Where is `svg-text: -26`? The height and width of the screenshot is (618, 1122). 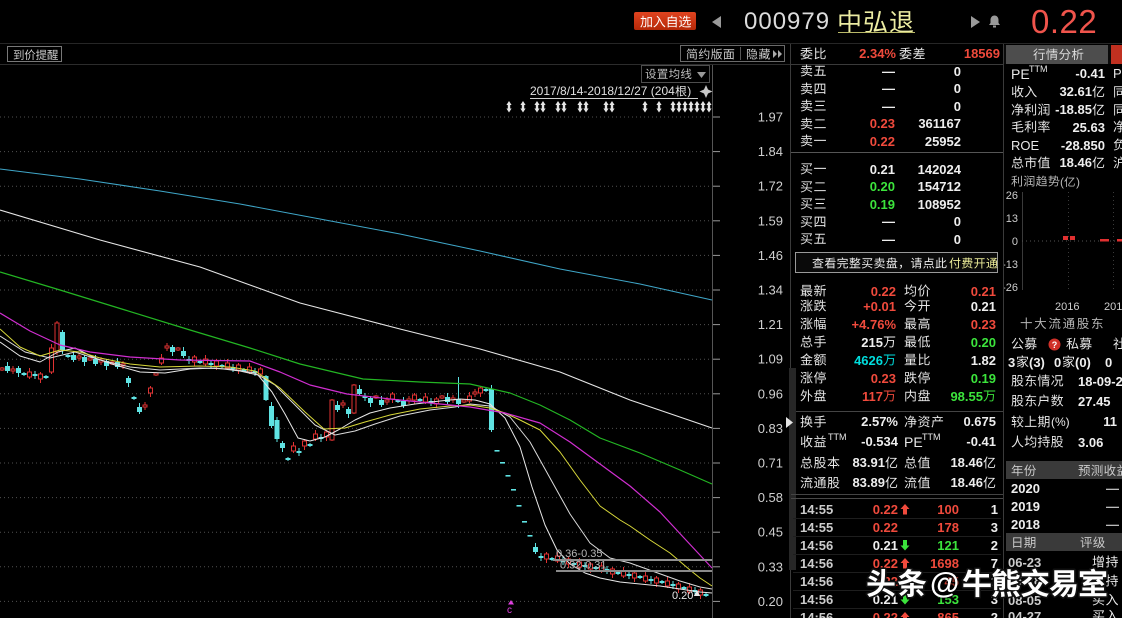 svg-text: -26 is located at coordinates (1011, 288).